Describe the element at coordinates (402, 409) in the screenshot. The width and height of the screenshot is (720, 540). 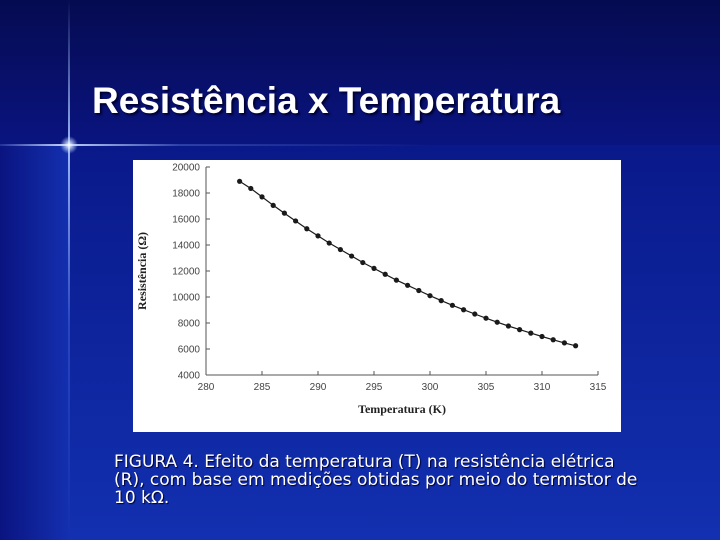
I see `x-axis-label: Temperatura (K)` at that location.